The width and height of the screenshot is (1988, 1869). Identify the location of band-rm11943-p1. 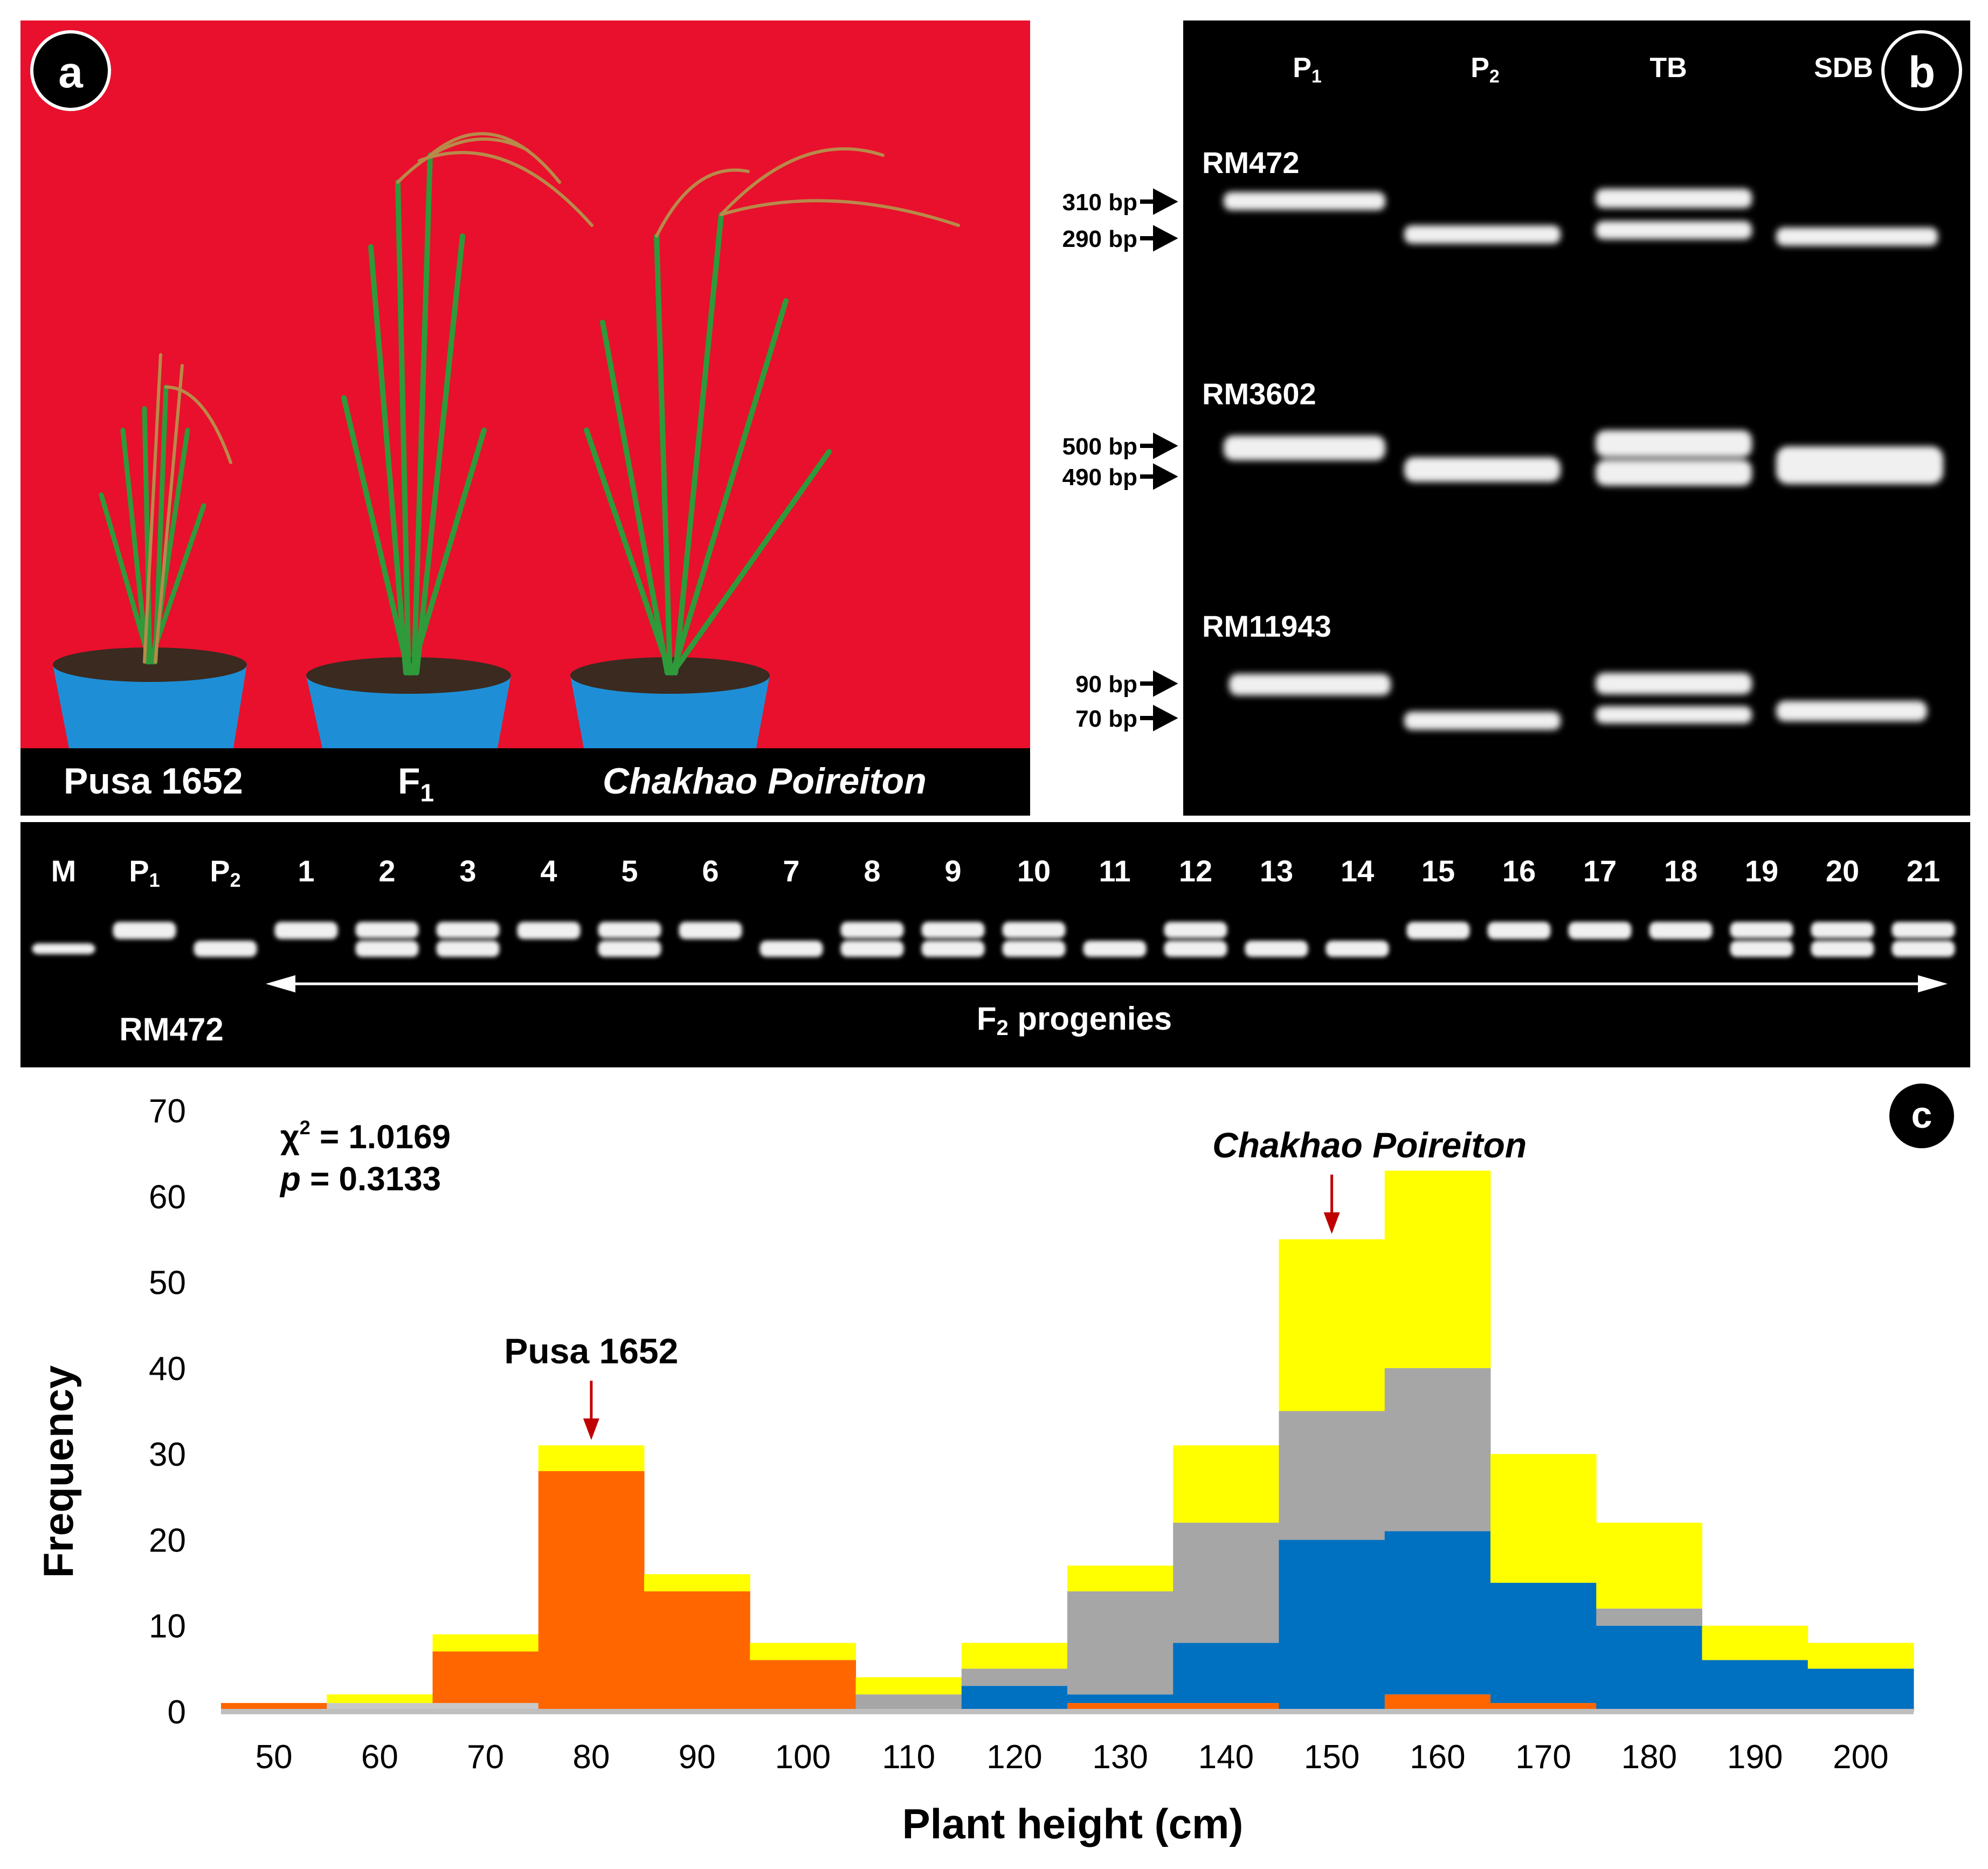
(1310, 684).